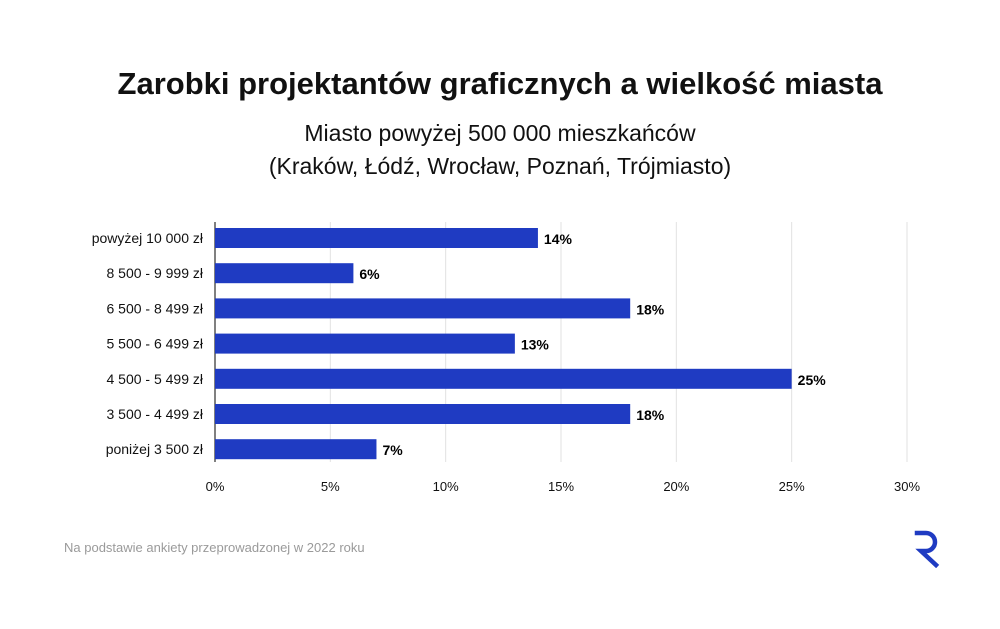  What do you see at coordinates (676, 486) in the screenshot?
I see `x-tick-label: 20%` at bounding box center [676, 486].